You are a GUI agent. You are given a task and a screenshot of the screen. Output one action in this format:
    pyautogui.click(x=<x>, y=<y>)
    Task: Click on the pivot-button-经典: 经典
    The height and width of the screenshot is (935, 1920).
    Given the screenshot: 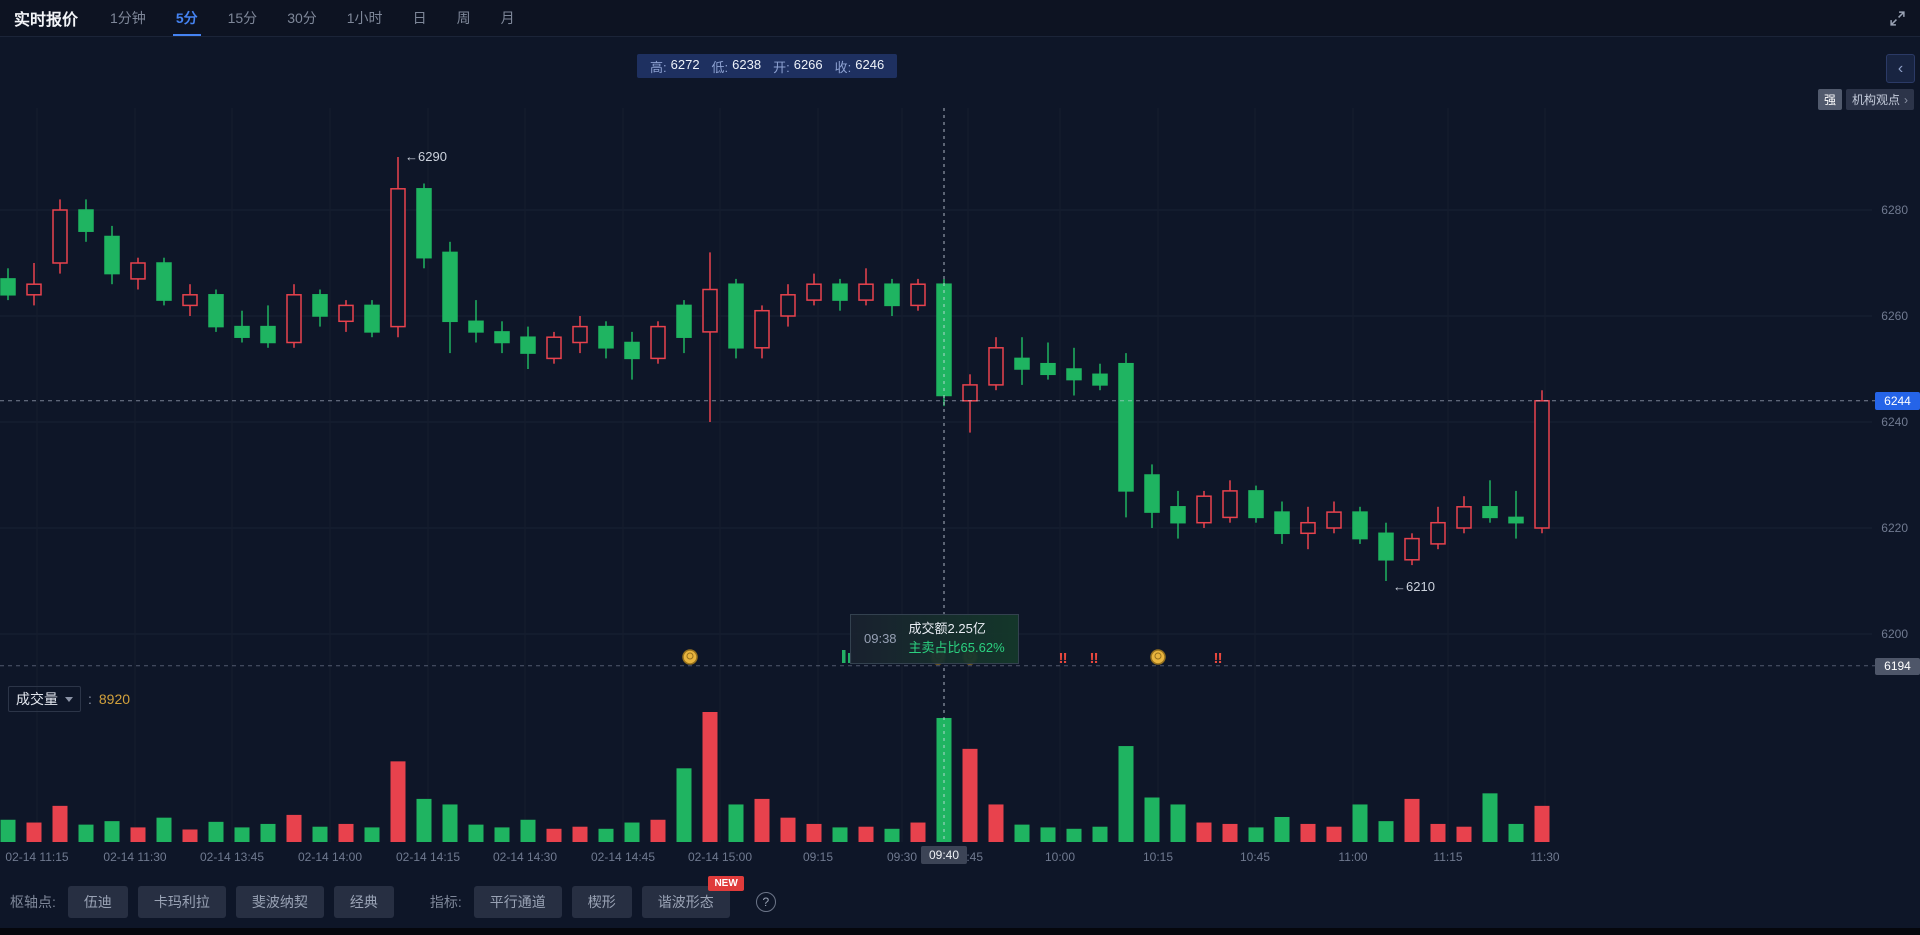 What is the action you would take?
    pyautogui.click(x=363, y=902)
    